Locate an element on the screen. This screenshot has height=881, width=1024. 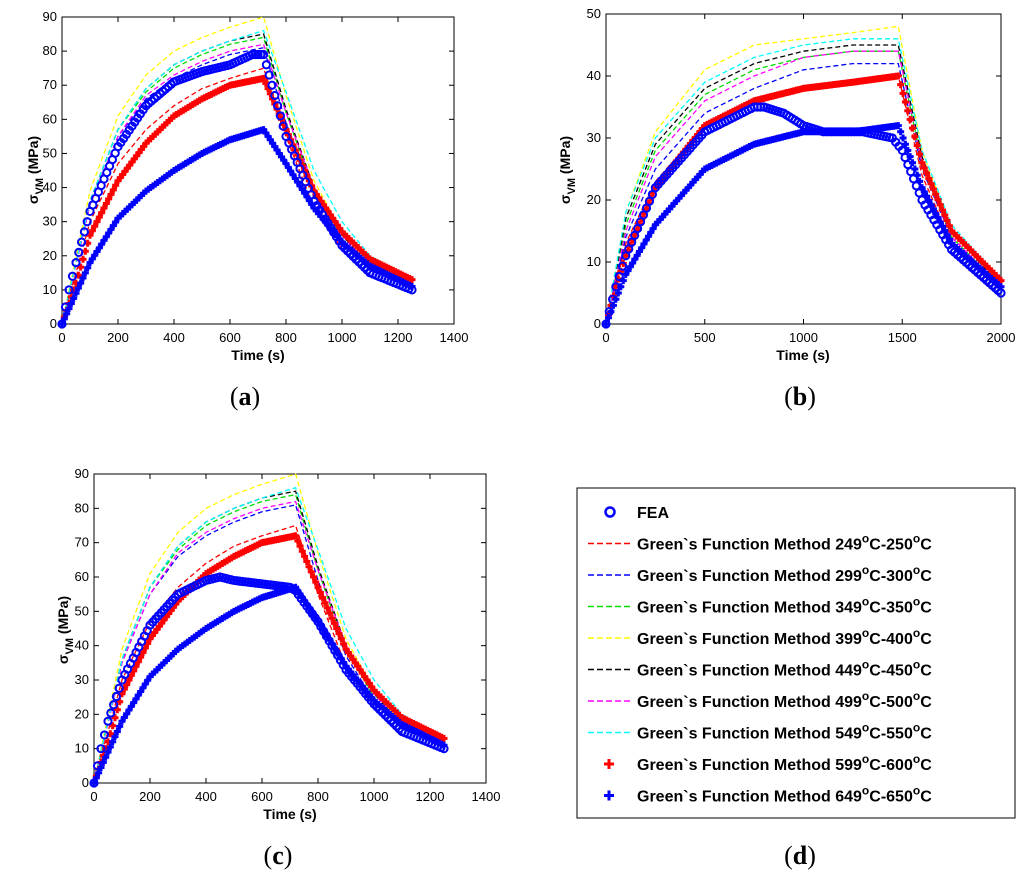
x-tick-label: 1000 is located at coordinates (342, 337).